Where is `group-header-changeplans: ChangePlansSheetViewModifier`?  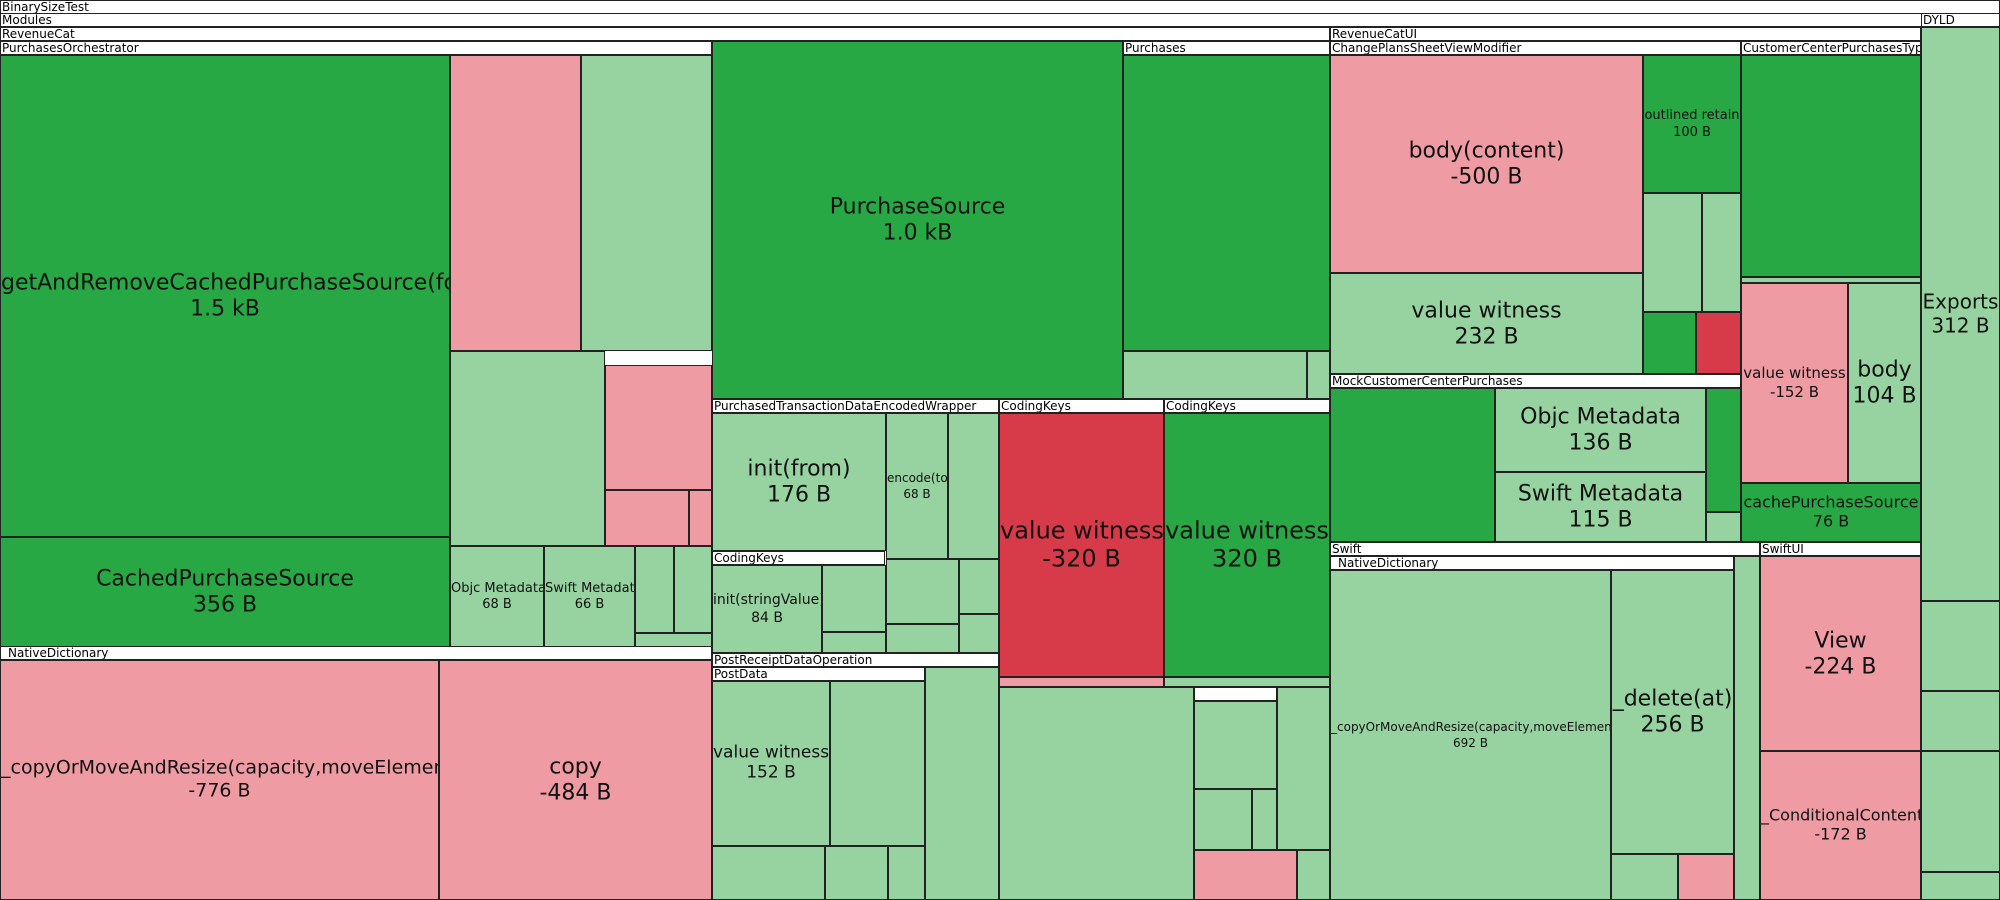
group-header-changeplans: ChangePlansSheetViewModifier is located at coordinates (1535, 48).